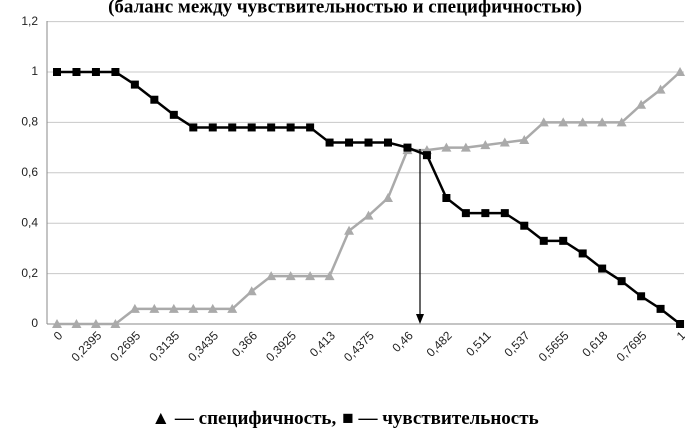 The image size is (685, 435). What do you see at coordinates (439, 343) in the screenshot?
I see `x-tick-label: 0,482` at bounding box center [439, 343].